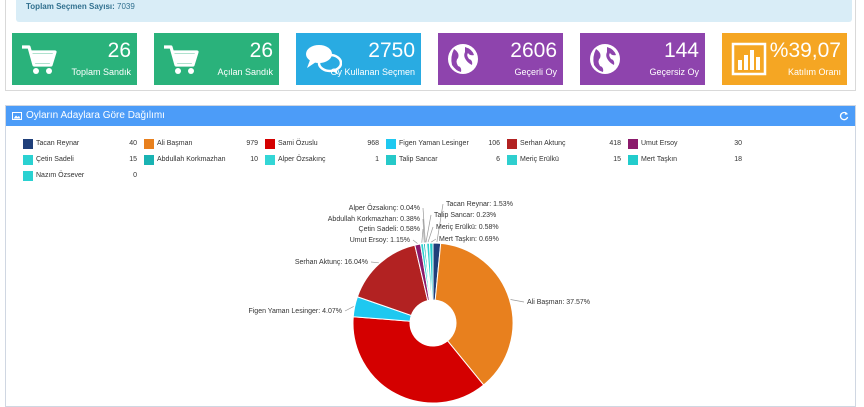 This screenshot has height=407, width=864. What do you see at coordinates (55, 159) in the screenshot?
I see `legend-label: Çetin Sadeli` at bounding box center [55, 159].